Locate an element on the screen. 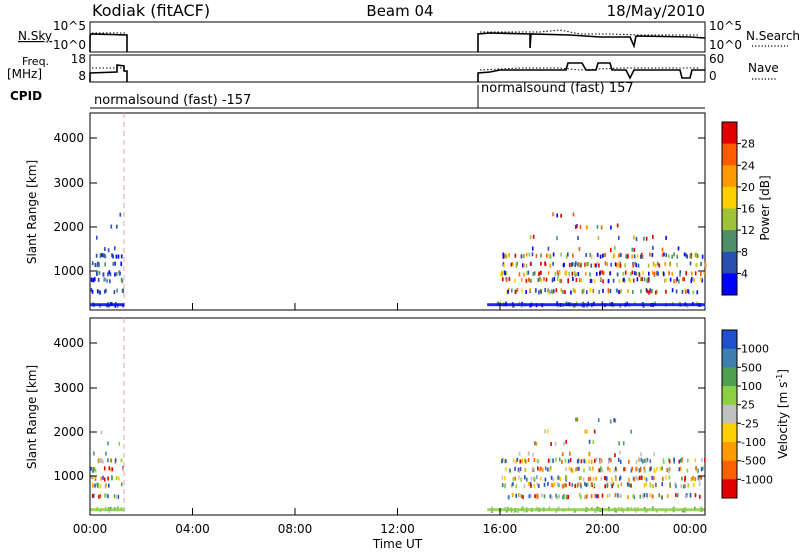 The image size is (800, 554). velocity-colorbar-cell is located at coordinates (729, 433).